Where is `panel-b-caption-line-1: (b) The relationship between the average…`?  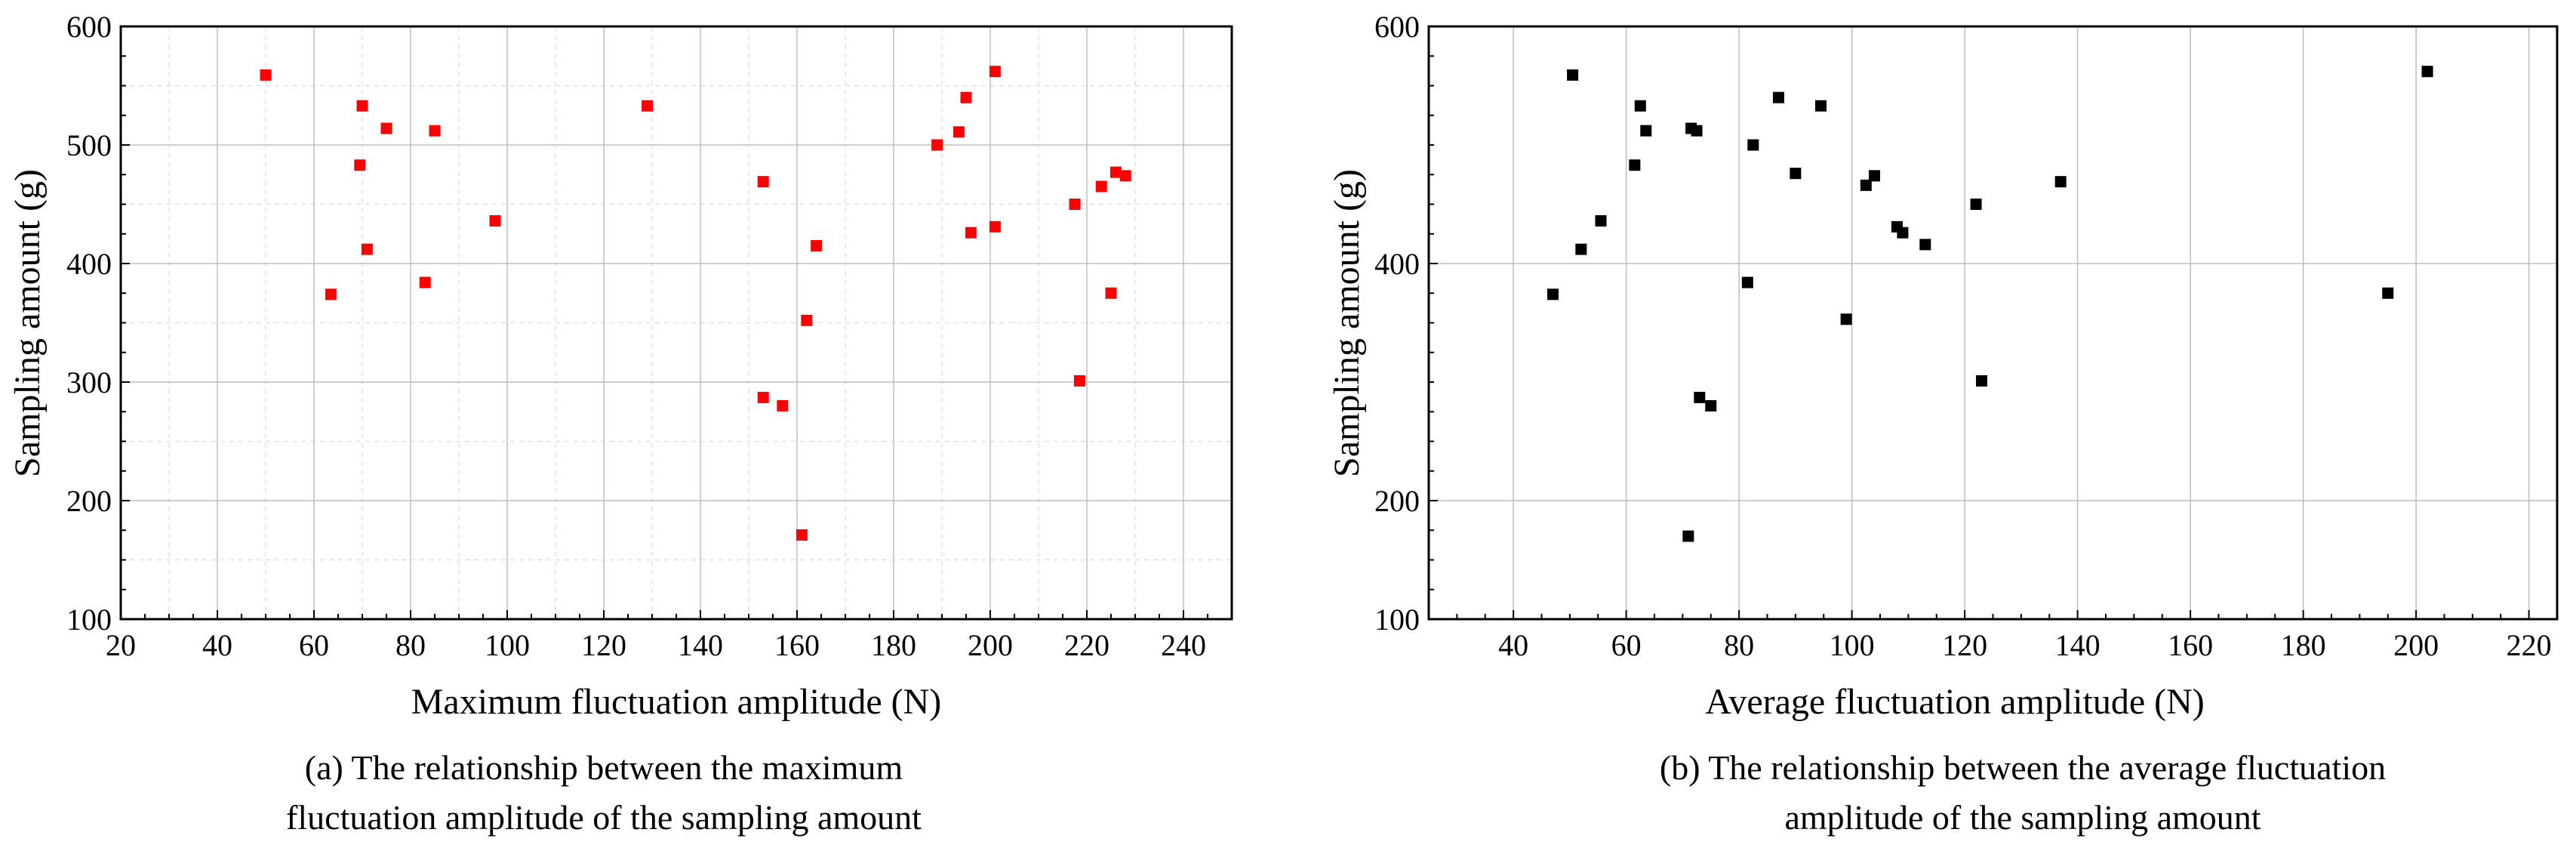 panel-b-caption-line-1: (b) The relationship between the average… is located at coordinates (2023, 767).